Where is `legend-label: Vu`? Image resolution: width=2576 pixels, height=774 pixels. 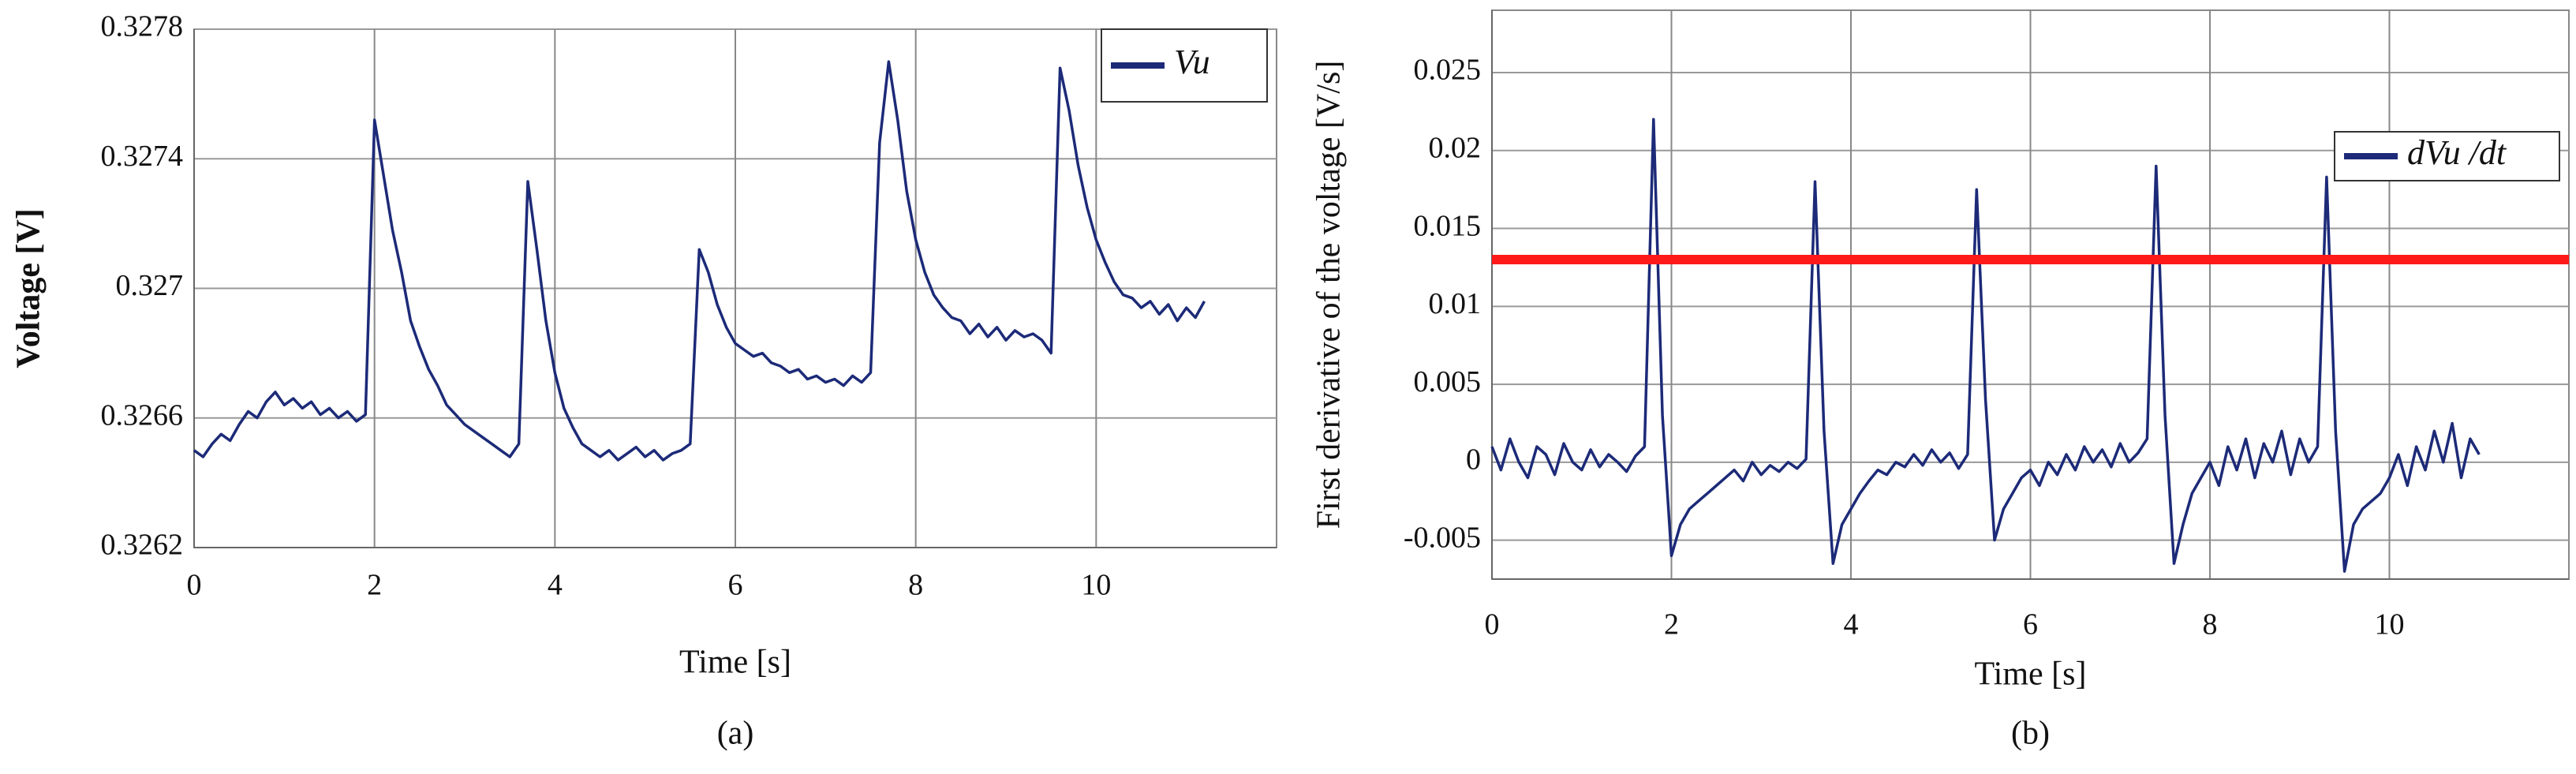 legend-label: Vu is located at coordinates (1192, 62).